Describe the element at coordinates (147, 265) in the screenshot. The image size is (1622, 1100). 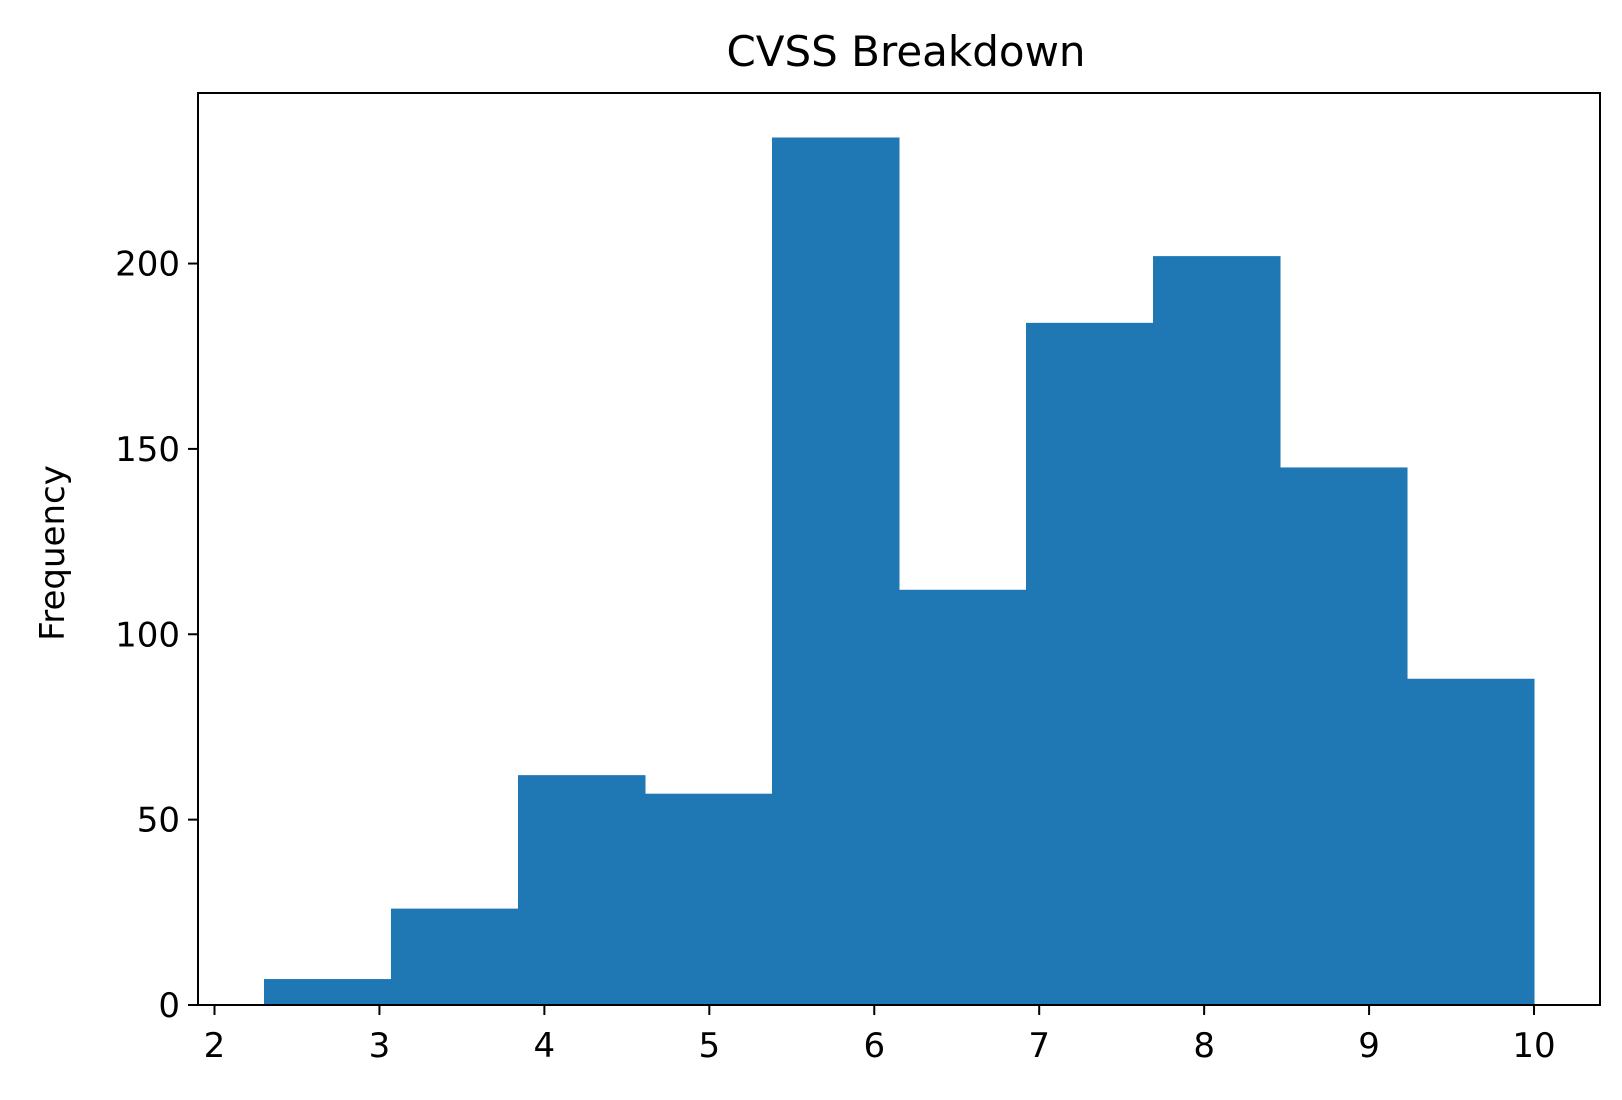
I see `y-tick-label: 200` at that location.